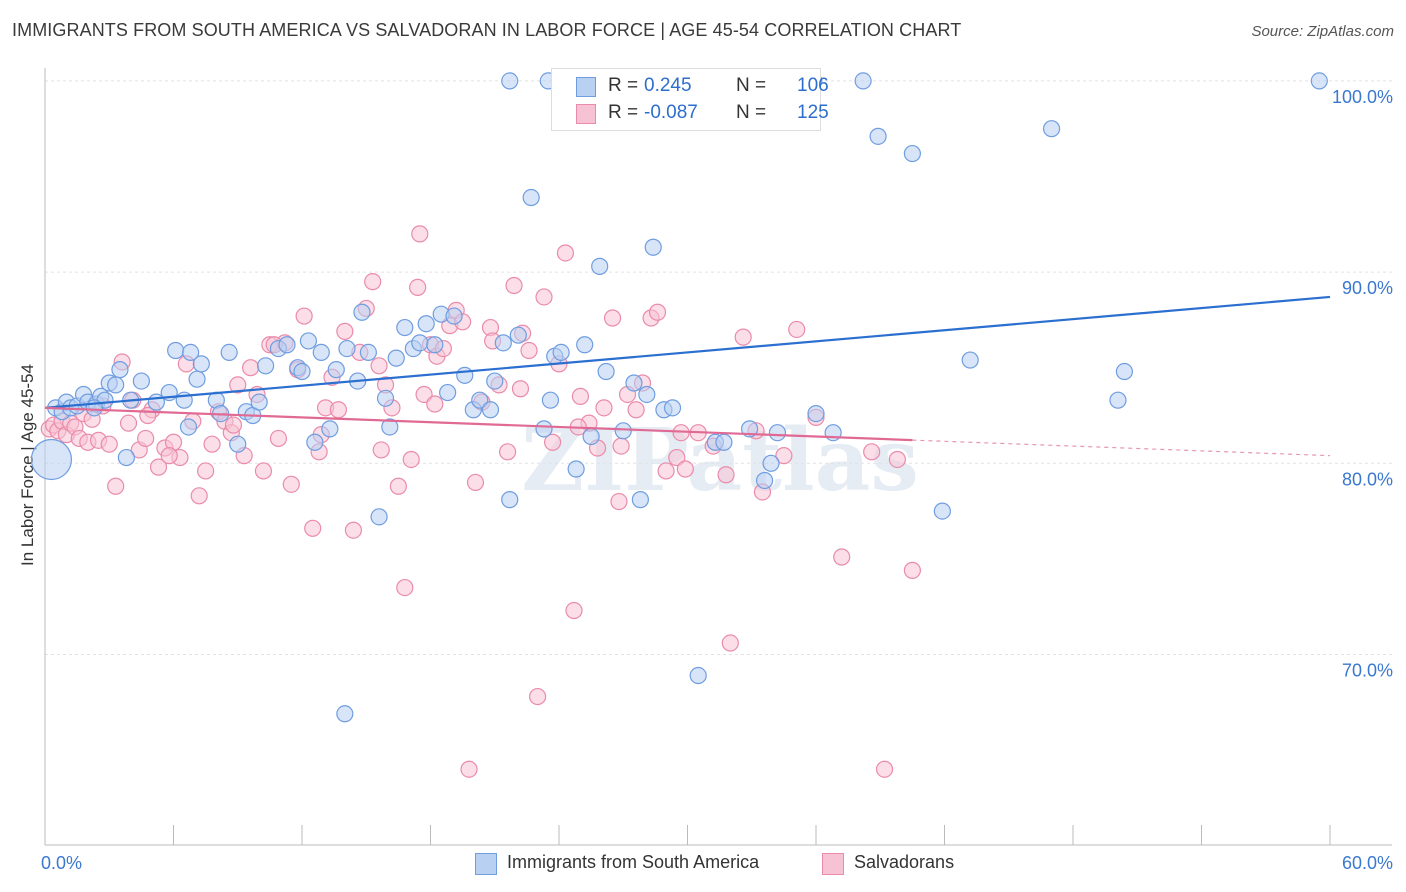 Image resolution: width=1406 pixels, height=892 pixels. I want to click on x-tick-label: 0.0%, so click(61, 863).